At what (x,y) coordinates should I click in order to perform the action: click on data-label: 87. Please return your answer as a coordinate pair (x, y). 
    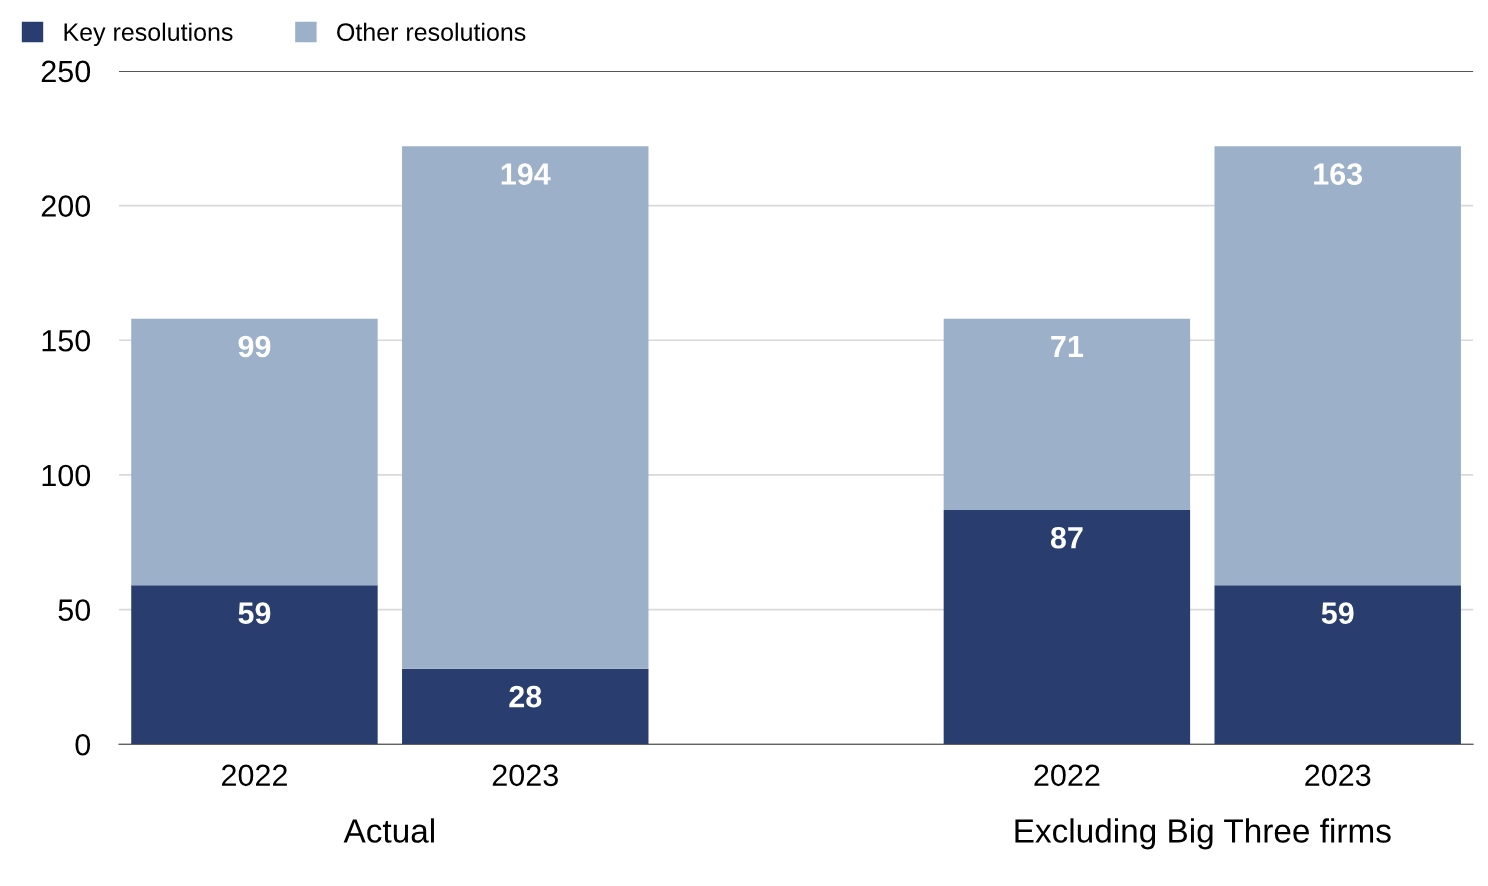
    Looking at the image, I should click on (1066, 537).